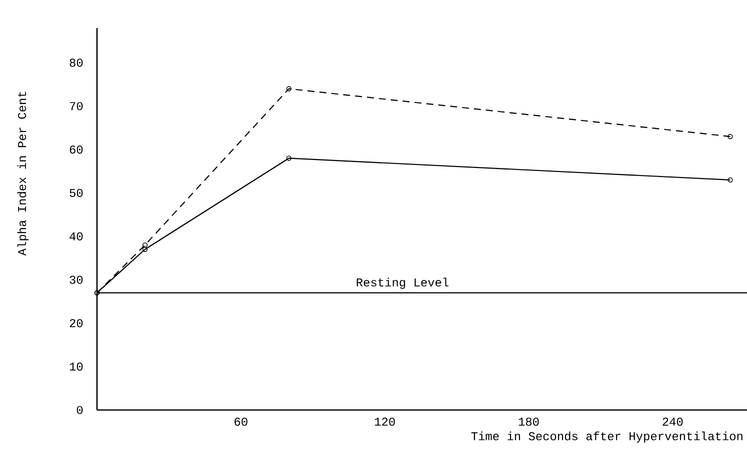 The height and width of the screenshot is (466, 747). What do you see at coordinates (76, 280) in the screenshot?
I see `y-tick-label: 30` at bounding box center [76, 280].